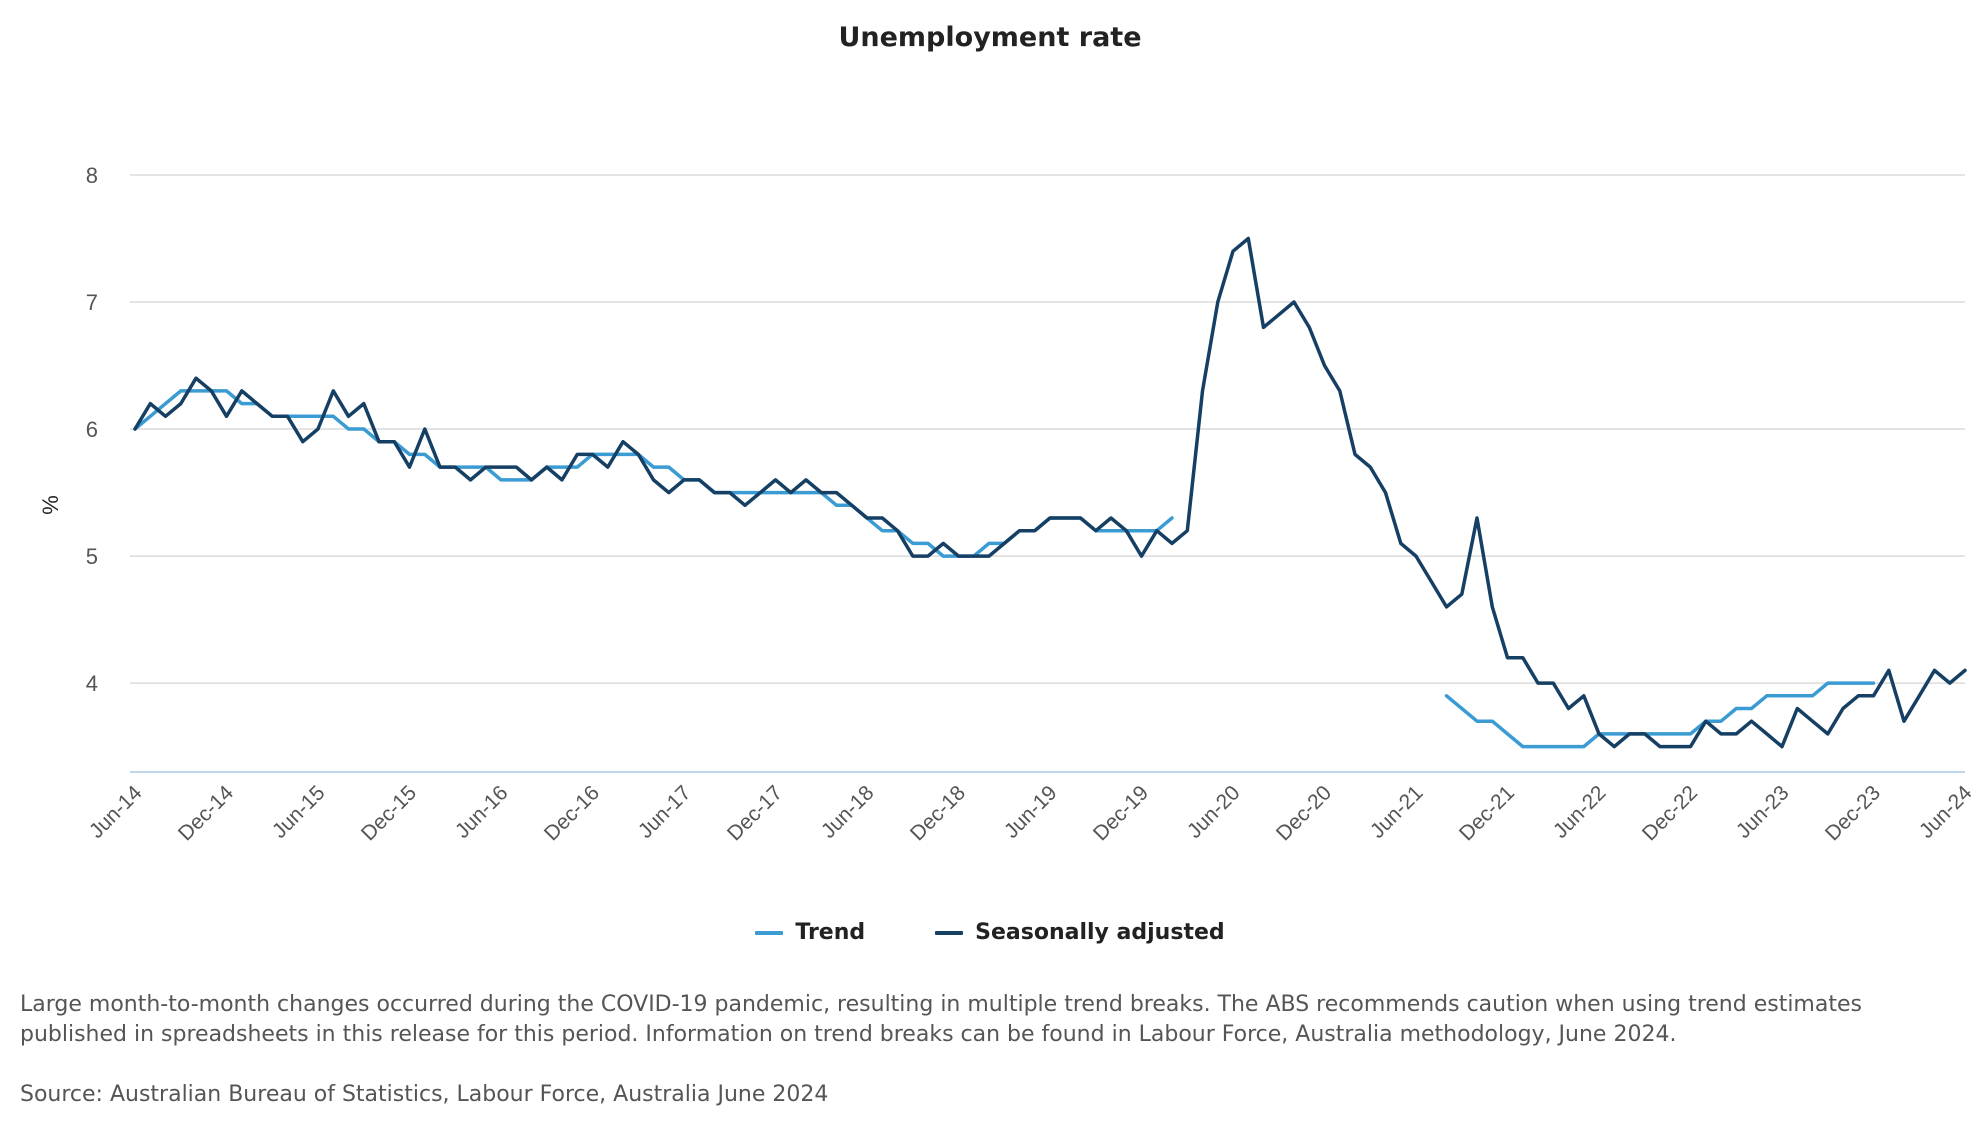 The height and width of the screenshot is (1140, 1980). Describe the element at coordinates (665, 812) in the screenshot. I see `x-tick-label: Jun-17` at that location.